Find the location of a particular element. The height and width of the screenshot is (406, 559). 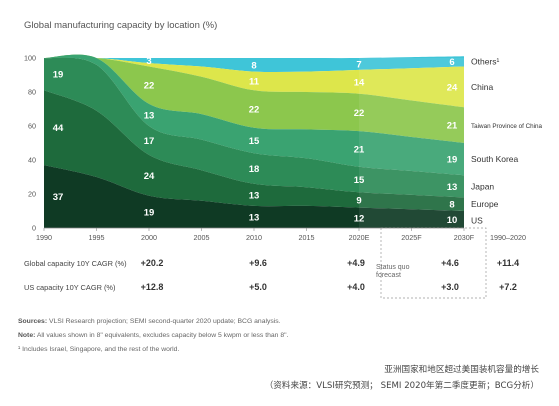

legend-label: South Korea is located at coordinates (495, 159).